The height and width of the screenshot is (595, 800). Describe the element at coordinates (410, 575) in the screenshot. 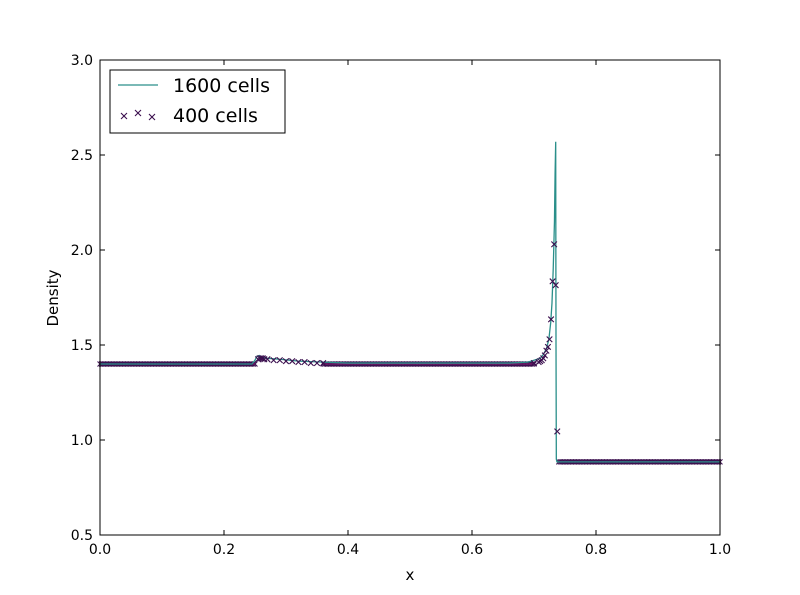

I see `x-axis-label: x` at that location.